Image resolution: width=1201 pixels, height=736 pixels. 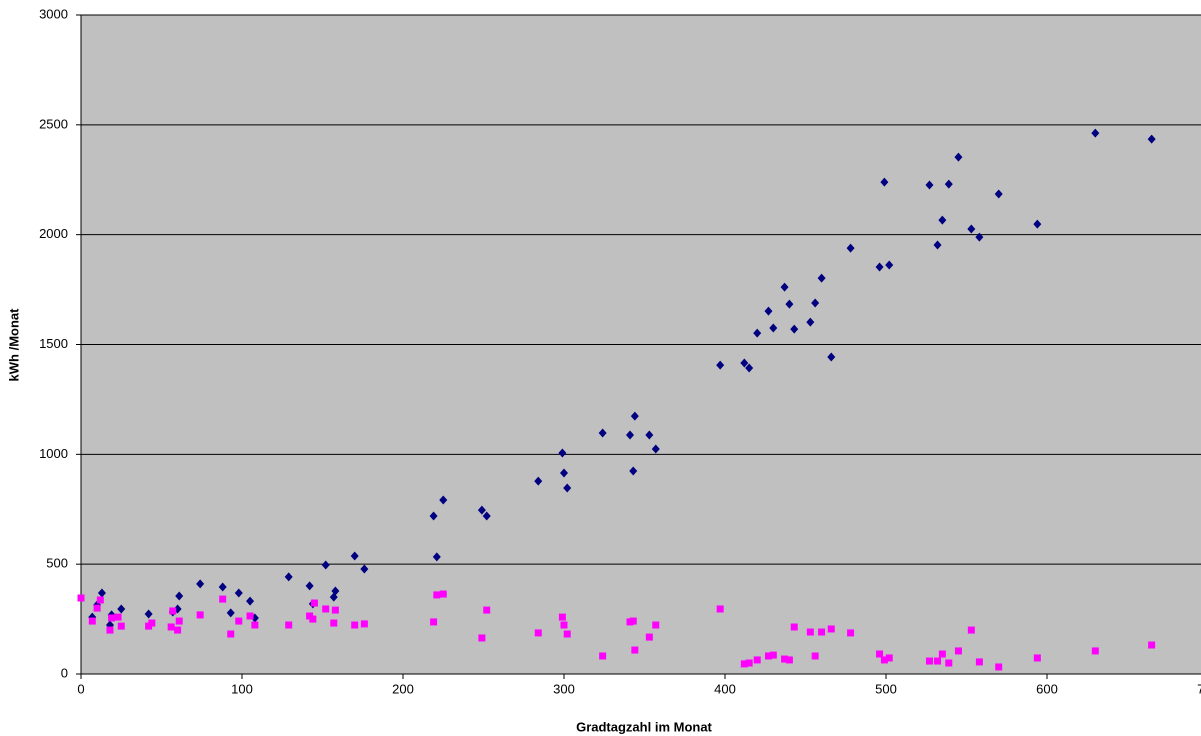 What do you see at coordinates (403, 688) in the screenshot?
I see `x-tick-label: 200` at bounding box center [403, 688].